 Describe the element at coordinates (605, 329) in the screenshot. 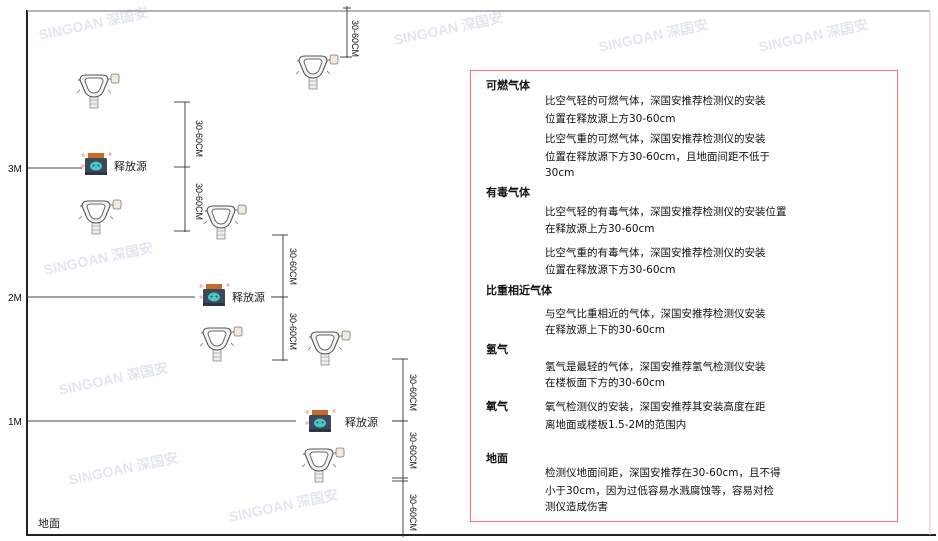

I see `text-line: 在释放源上下的30-60cm` at that location.